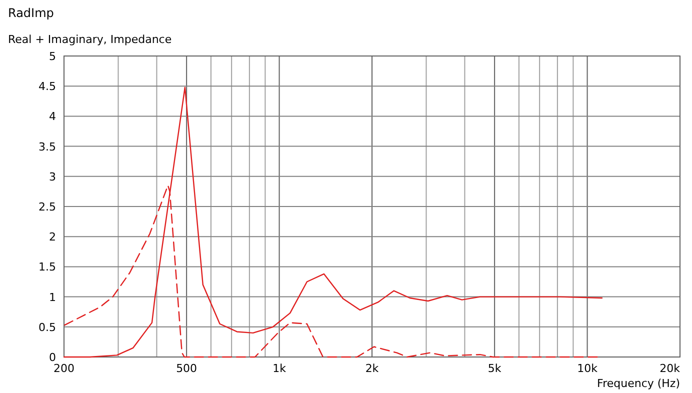 The width and height of the screenshot is (692, 393). What do you see at coordinates (52, 117) in the screenshot?
I see `y-tick-label: 4` at bounding box center [52, 117].